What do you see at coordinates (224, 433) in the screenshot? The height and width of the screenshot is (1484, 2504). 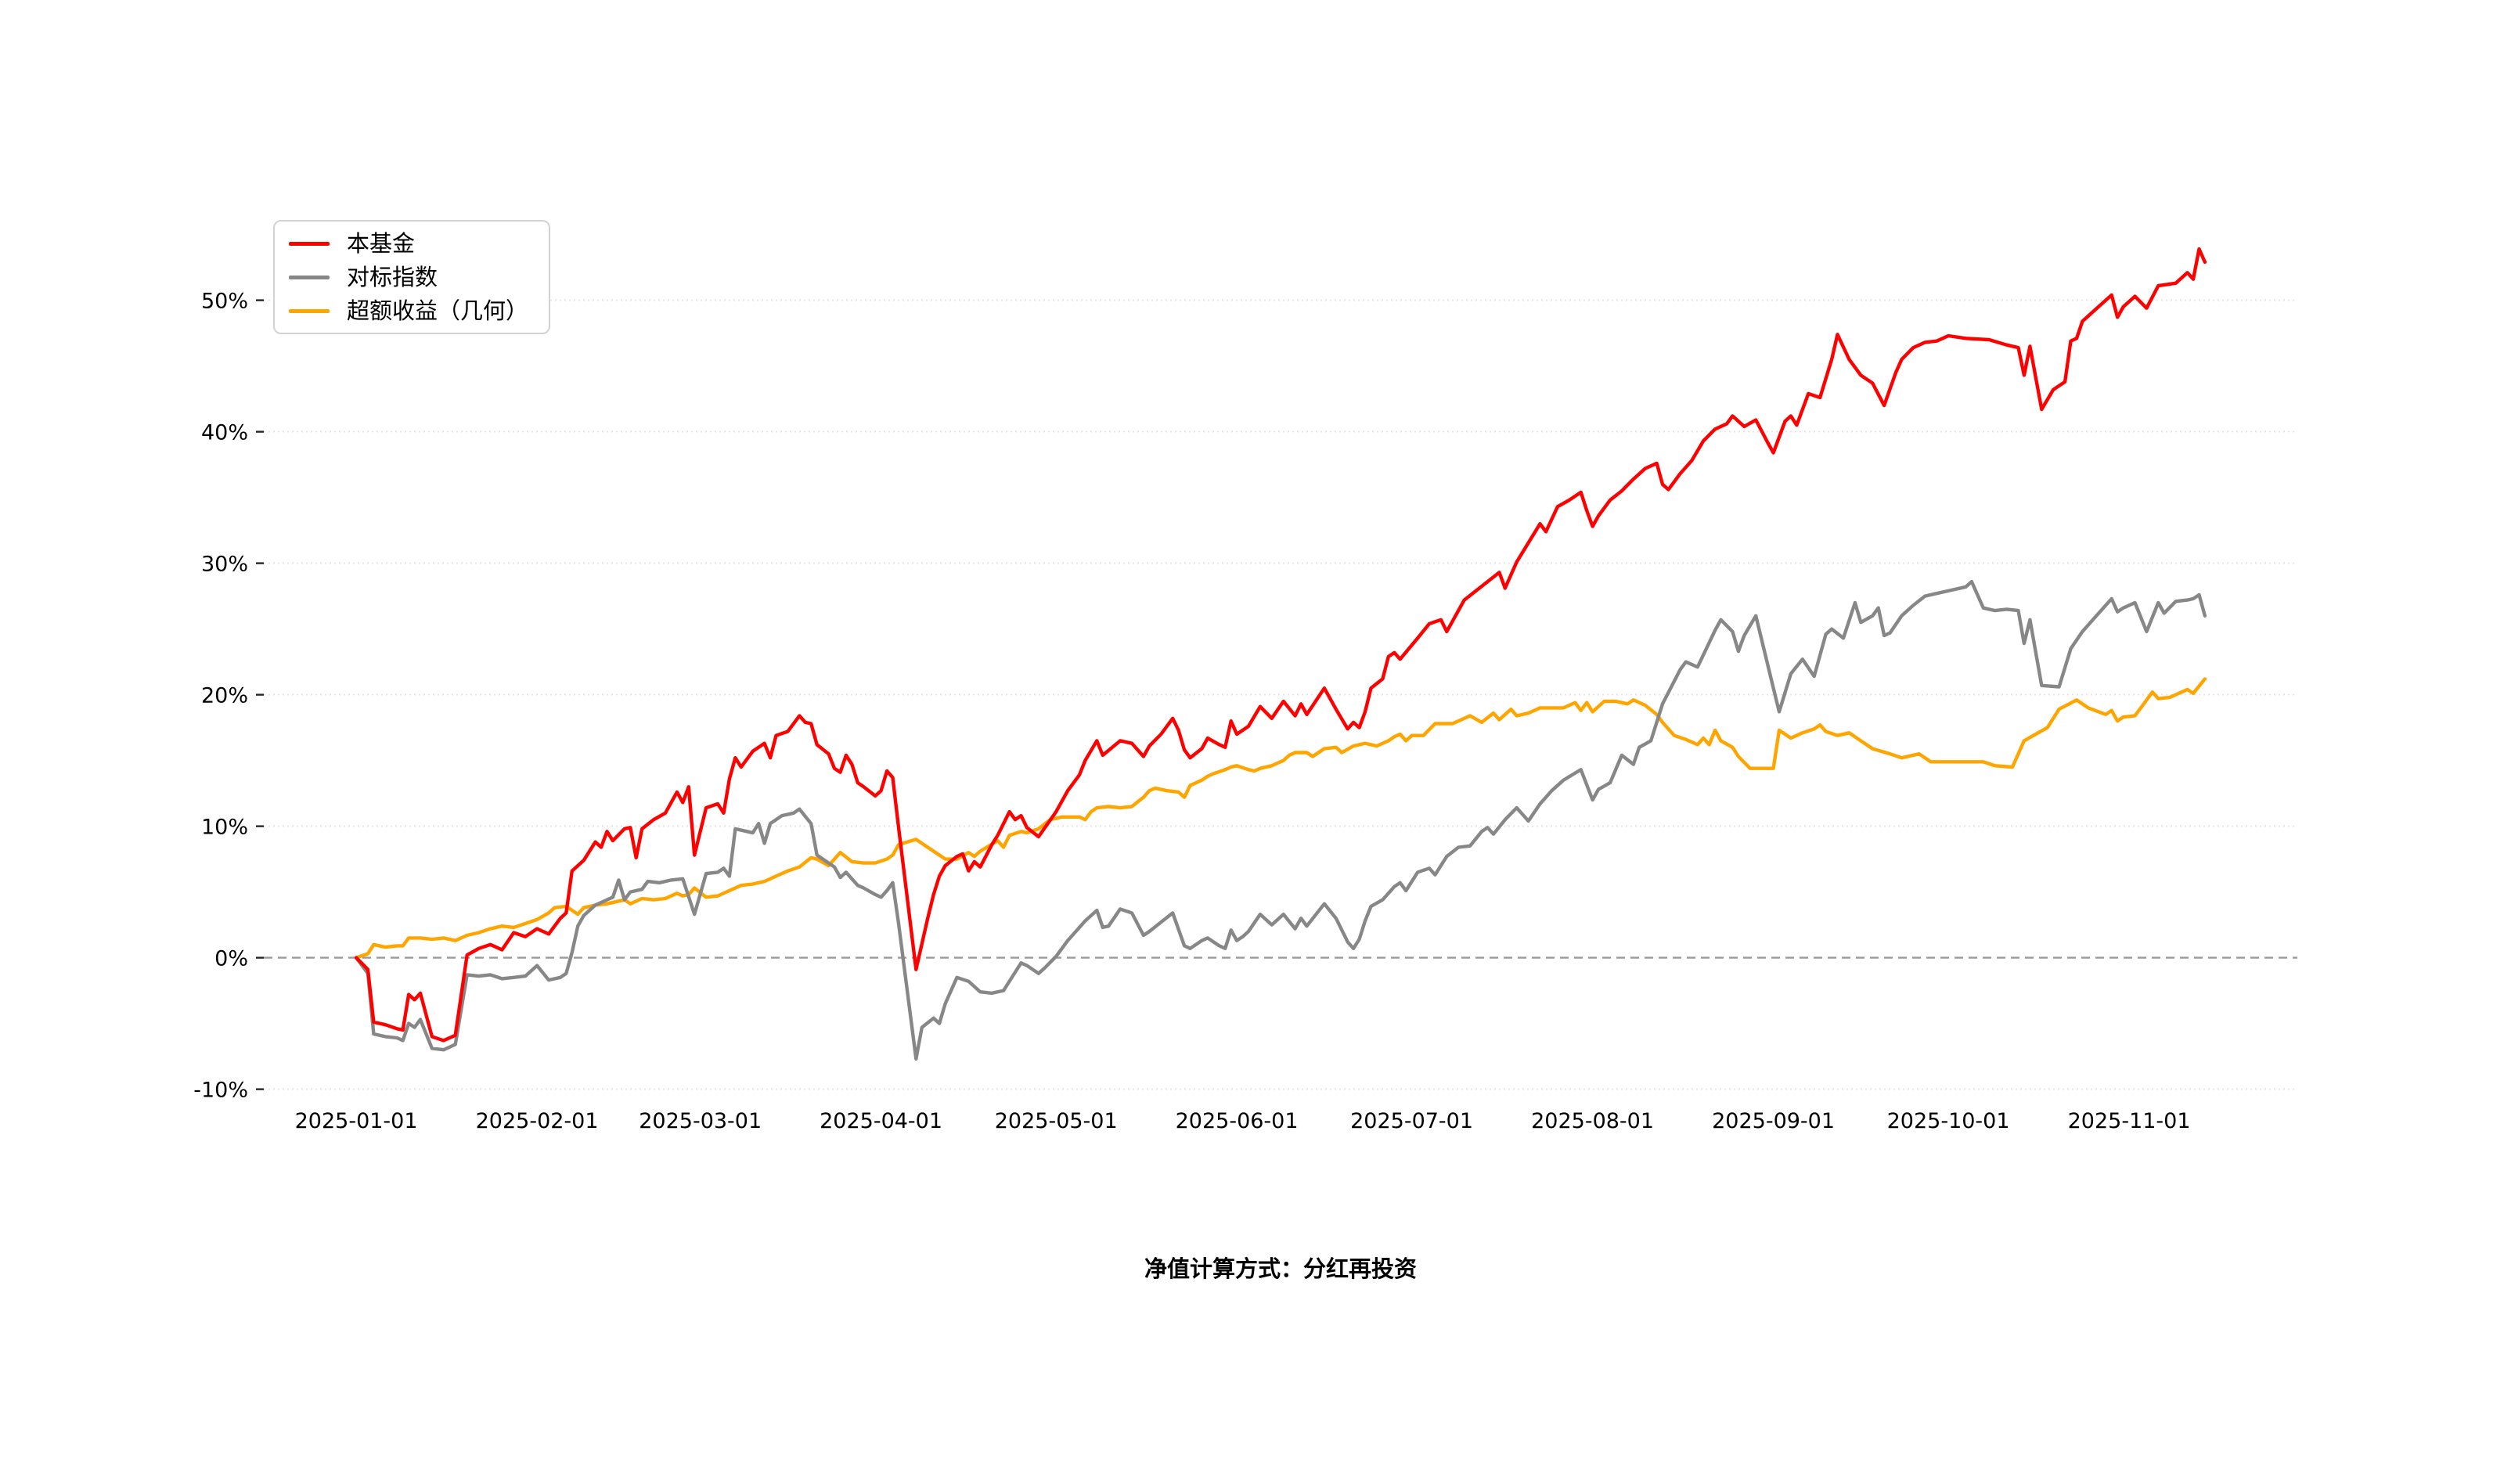 I see `y-tick-label: 40%` at bounding box center [224, 433].